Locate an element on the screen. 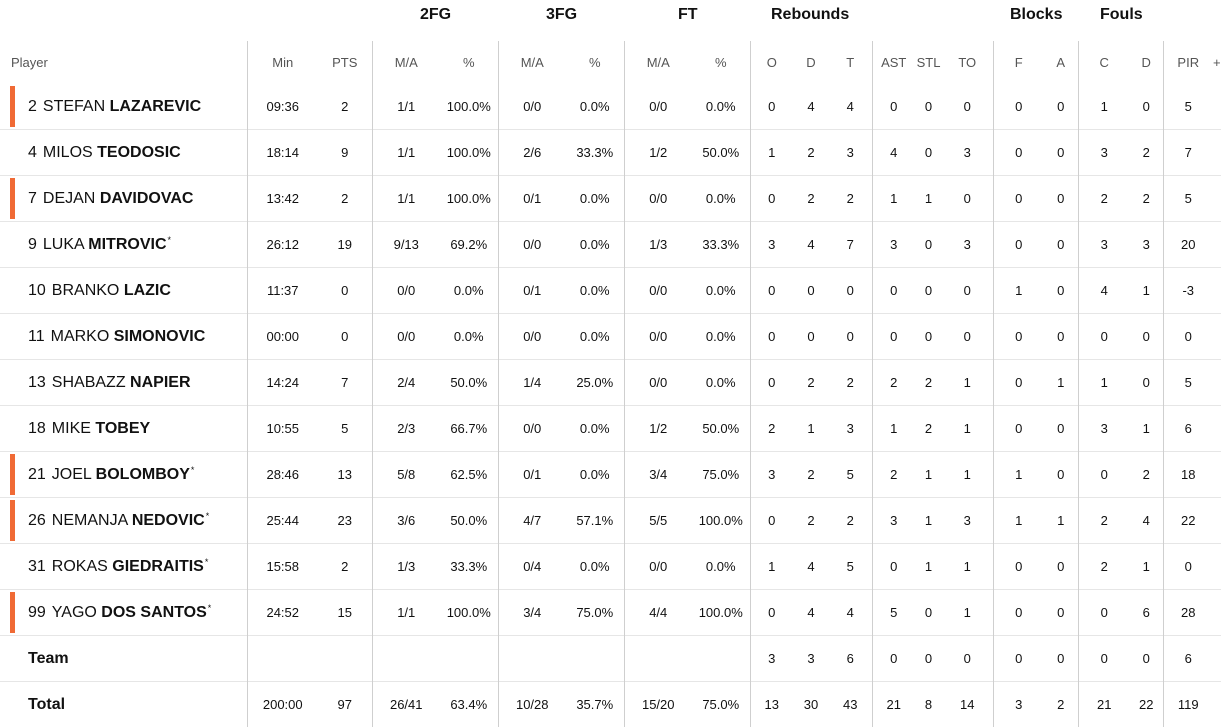 The height and width of the screenshot is (727, 1221). cell-reb-offensive: 1 is located at coordinates (771, 567).